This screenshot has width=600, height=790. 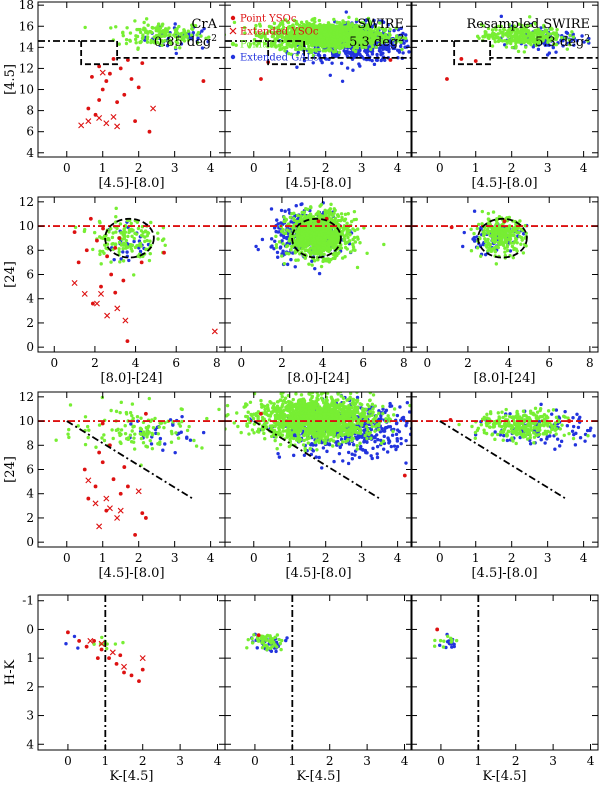 I want to click on x-axis-label: [4.5]-[8.0], so click(x=131, y=573).